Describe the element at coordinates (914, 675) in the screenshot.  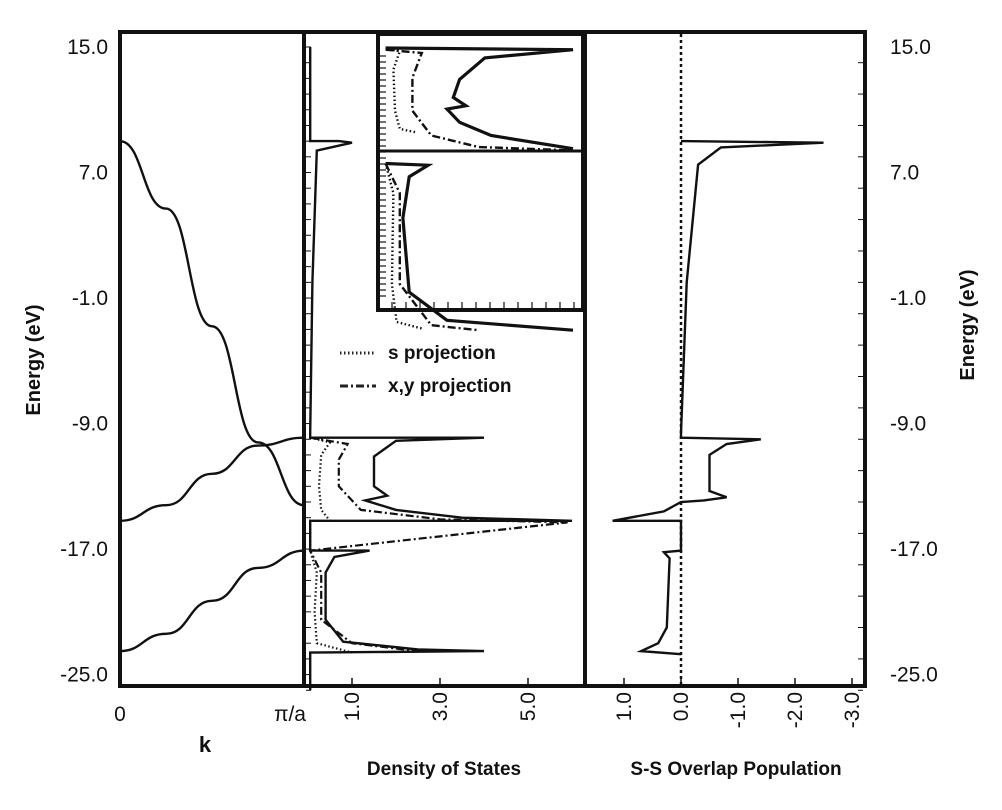
I see `right-y-tick-label: -25.0` at that location.